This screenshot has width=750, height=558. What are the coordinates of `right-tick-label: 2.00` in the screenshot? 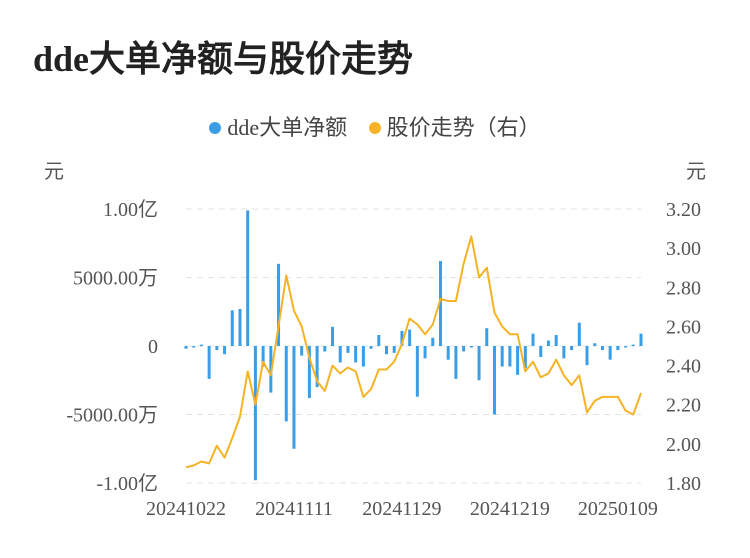 It's located at (683, 445).